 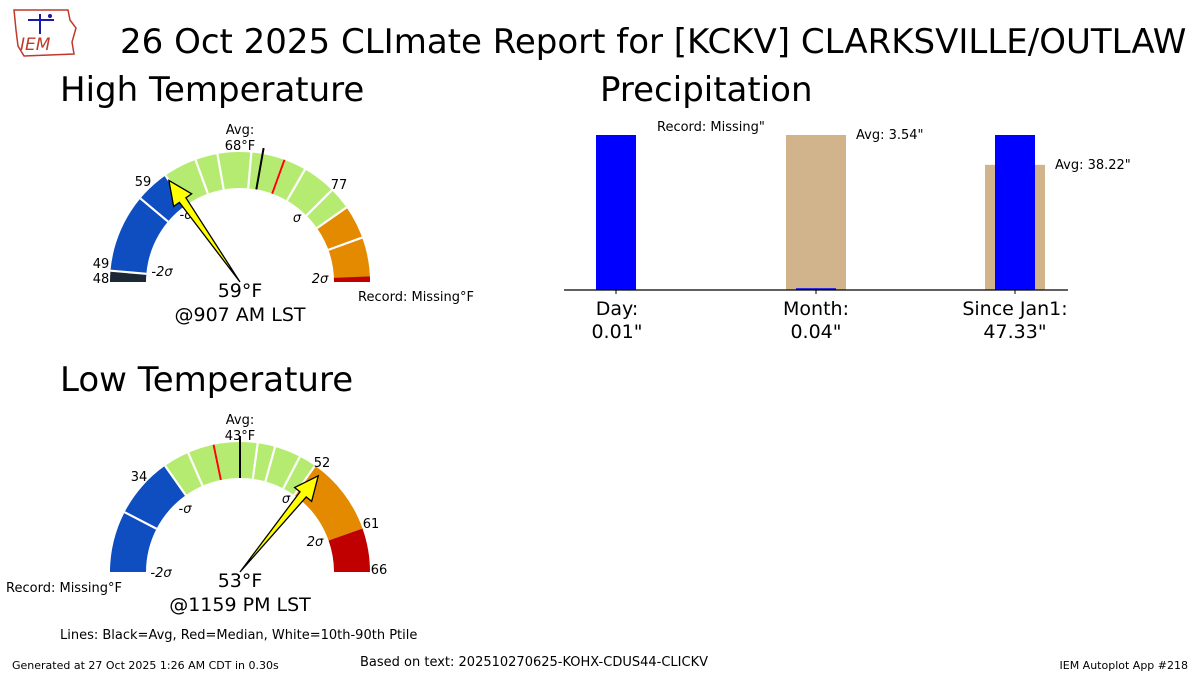 What do you see at coordinates (207, 380) in the screenshot?
I see `low-temp-heading: Low Temperature` at bounding box center [207, 380].